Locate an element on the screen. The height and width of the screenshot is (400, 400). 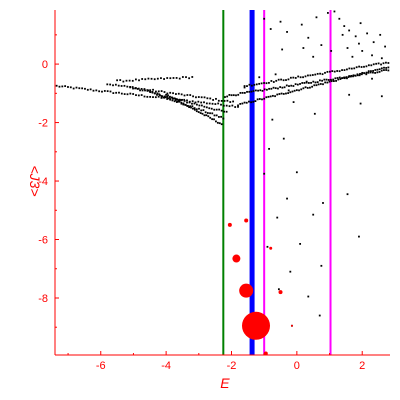
y-tick-label: -2 is located at coordinates (43, 124).